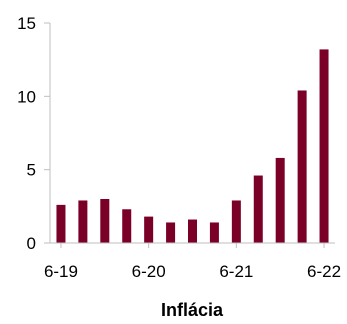  I want to click on x-tick-label: 6-19, so click(61, 271).